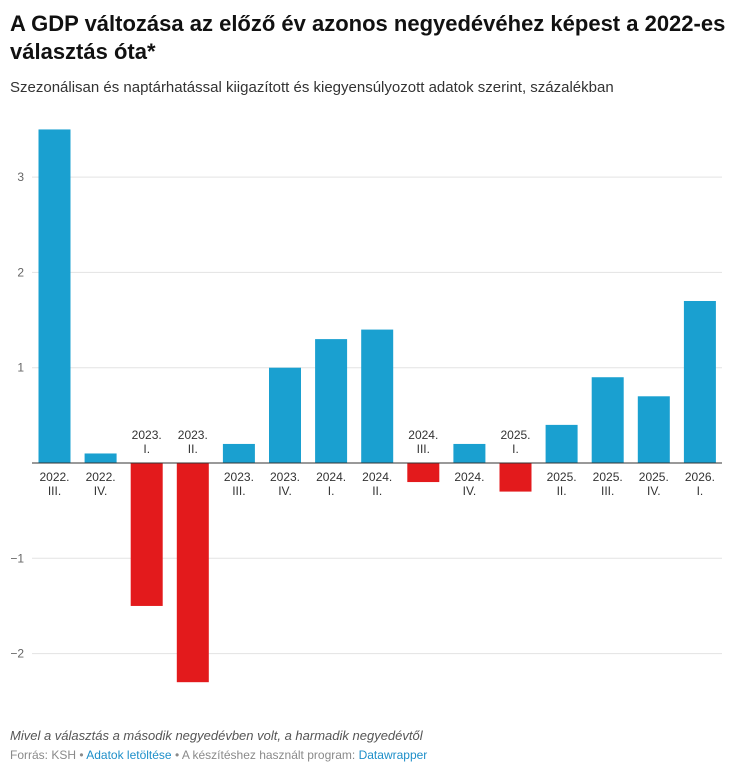  Describe the element at coordinates (285, 484) in the screenshot. I see `x-category-label: 2023. IV.` at that location.